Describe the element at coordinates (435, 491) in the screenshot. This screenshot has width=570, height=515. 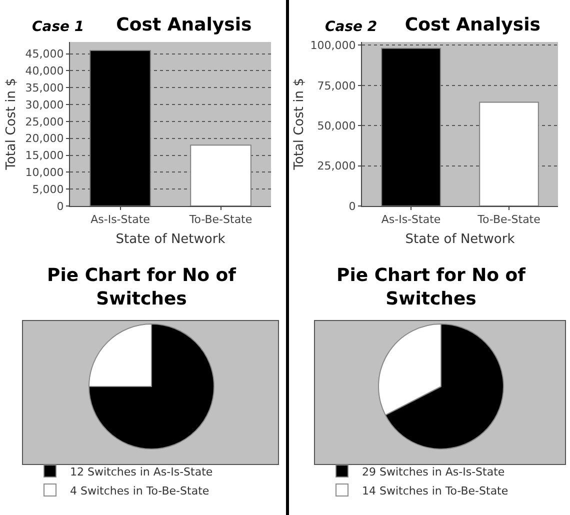
I see `legend-label: 14 Switches in To-Be-State` at that location.